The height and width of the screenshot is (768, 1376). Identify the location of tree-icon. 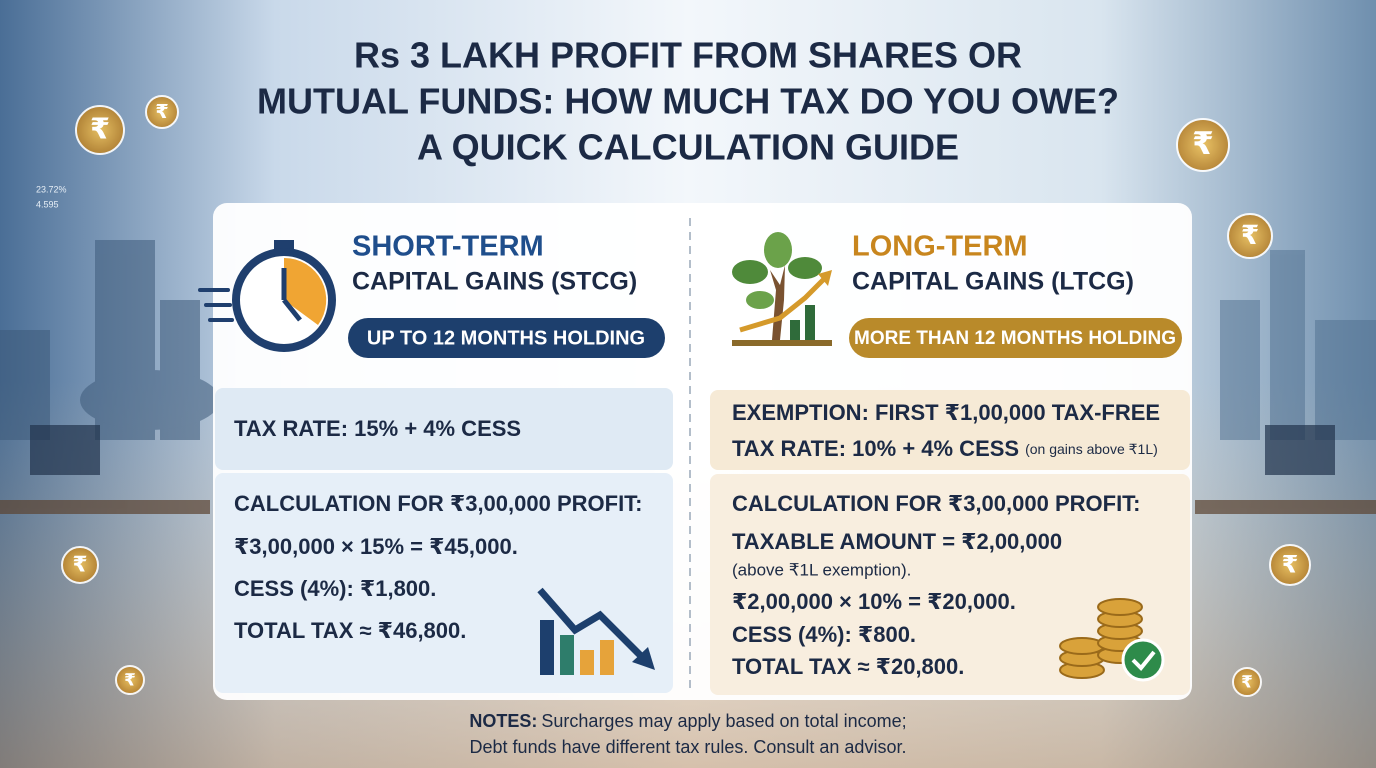
(782, 289).